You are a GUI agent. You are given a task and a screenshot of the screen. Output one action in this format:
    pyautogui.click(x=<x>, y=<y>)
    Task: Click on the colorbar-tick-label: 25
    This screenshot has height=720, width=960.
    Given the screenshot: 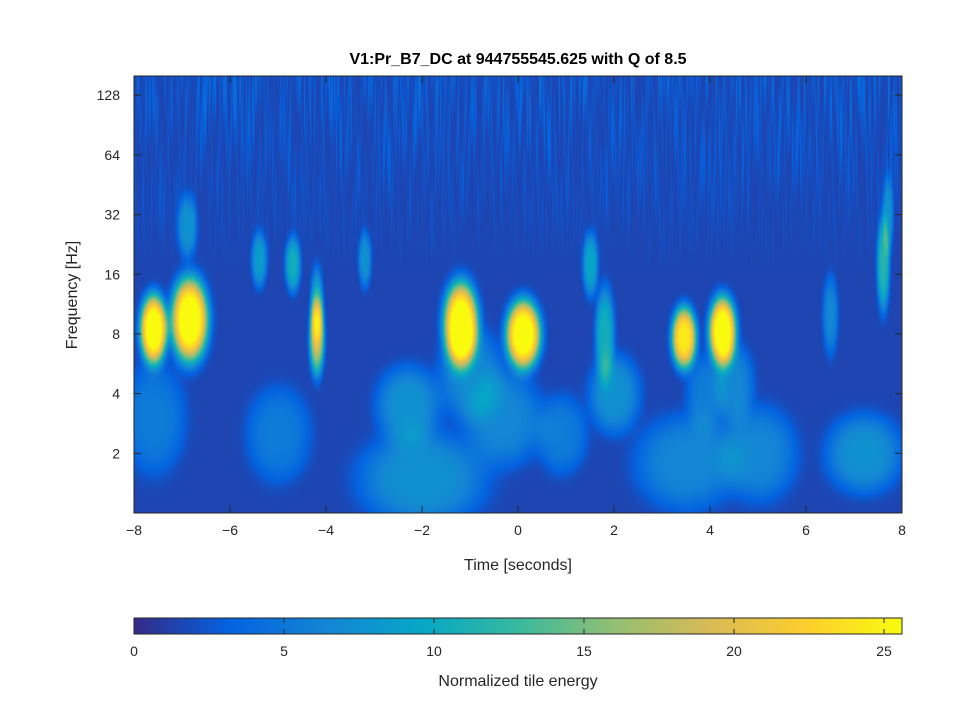 What is the action you would take?
    pyautogui.click(x=884, y=651)
    